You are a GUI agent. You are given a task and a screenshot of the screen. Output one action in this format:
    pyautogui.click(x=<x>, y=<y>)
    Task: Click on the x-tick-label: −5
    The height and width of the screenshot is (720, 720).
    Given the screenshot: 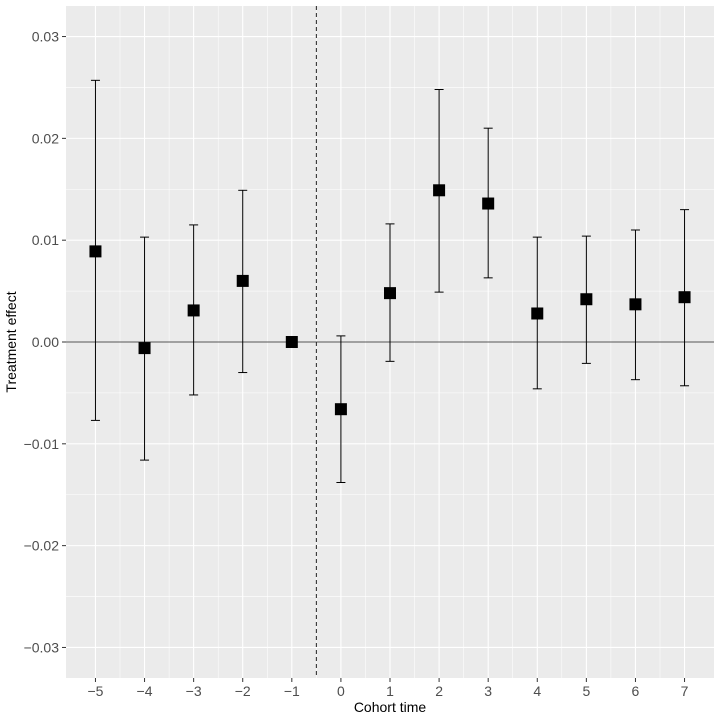 What is the action you would take?
    pyautogui.click(x=95, y=691)
    